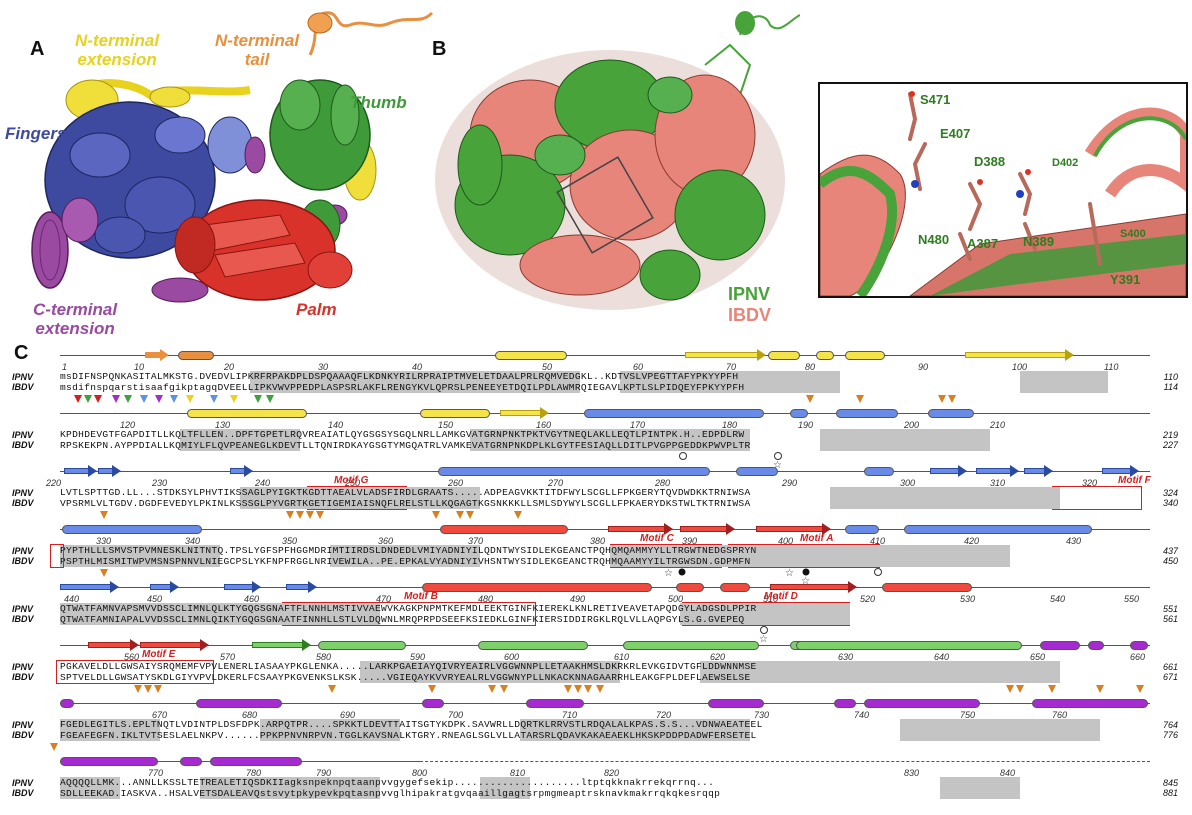 The height and width of the screenshot is (815, 1192). What do you see at coordinates (676, 599) in the screenshot?
I see `residue-number: 500` at bounding box center [676, 599].